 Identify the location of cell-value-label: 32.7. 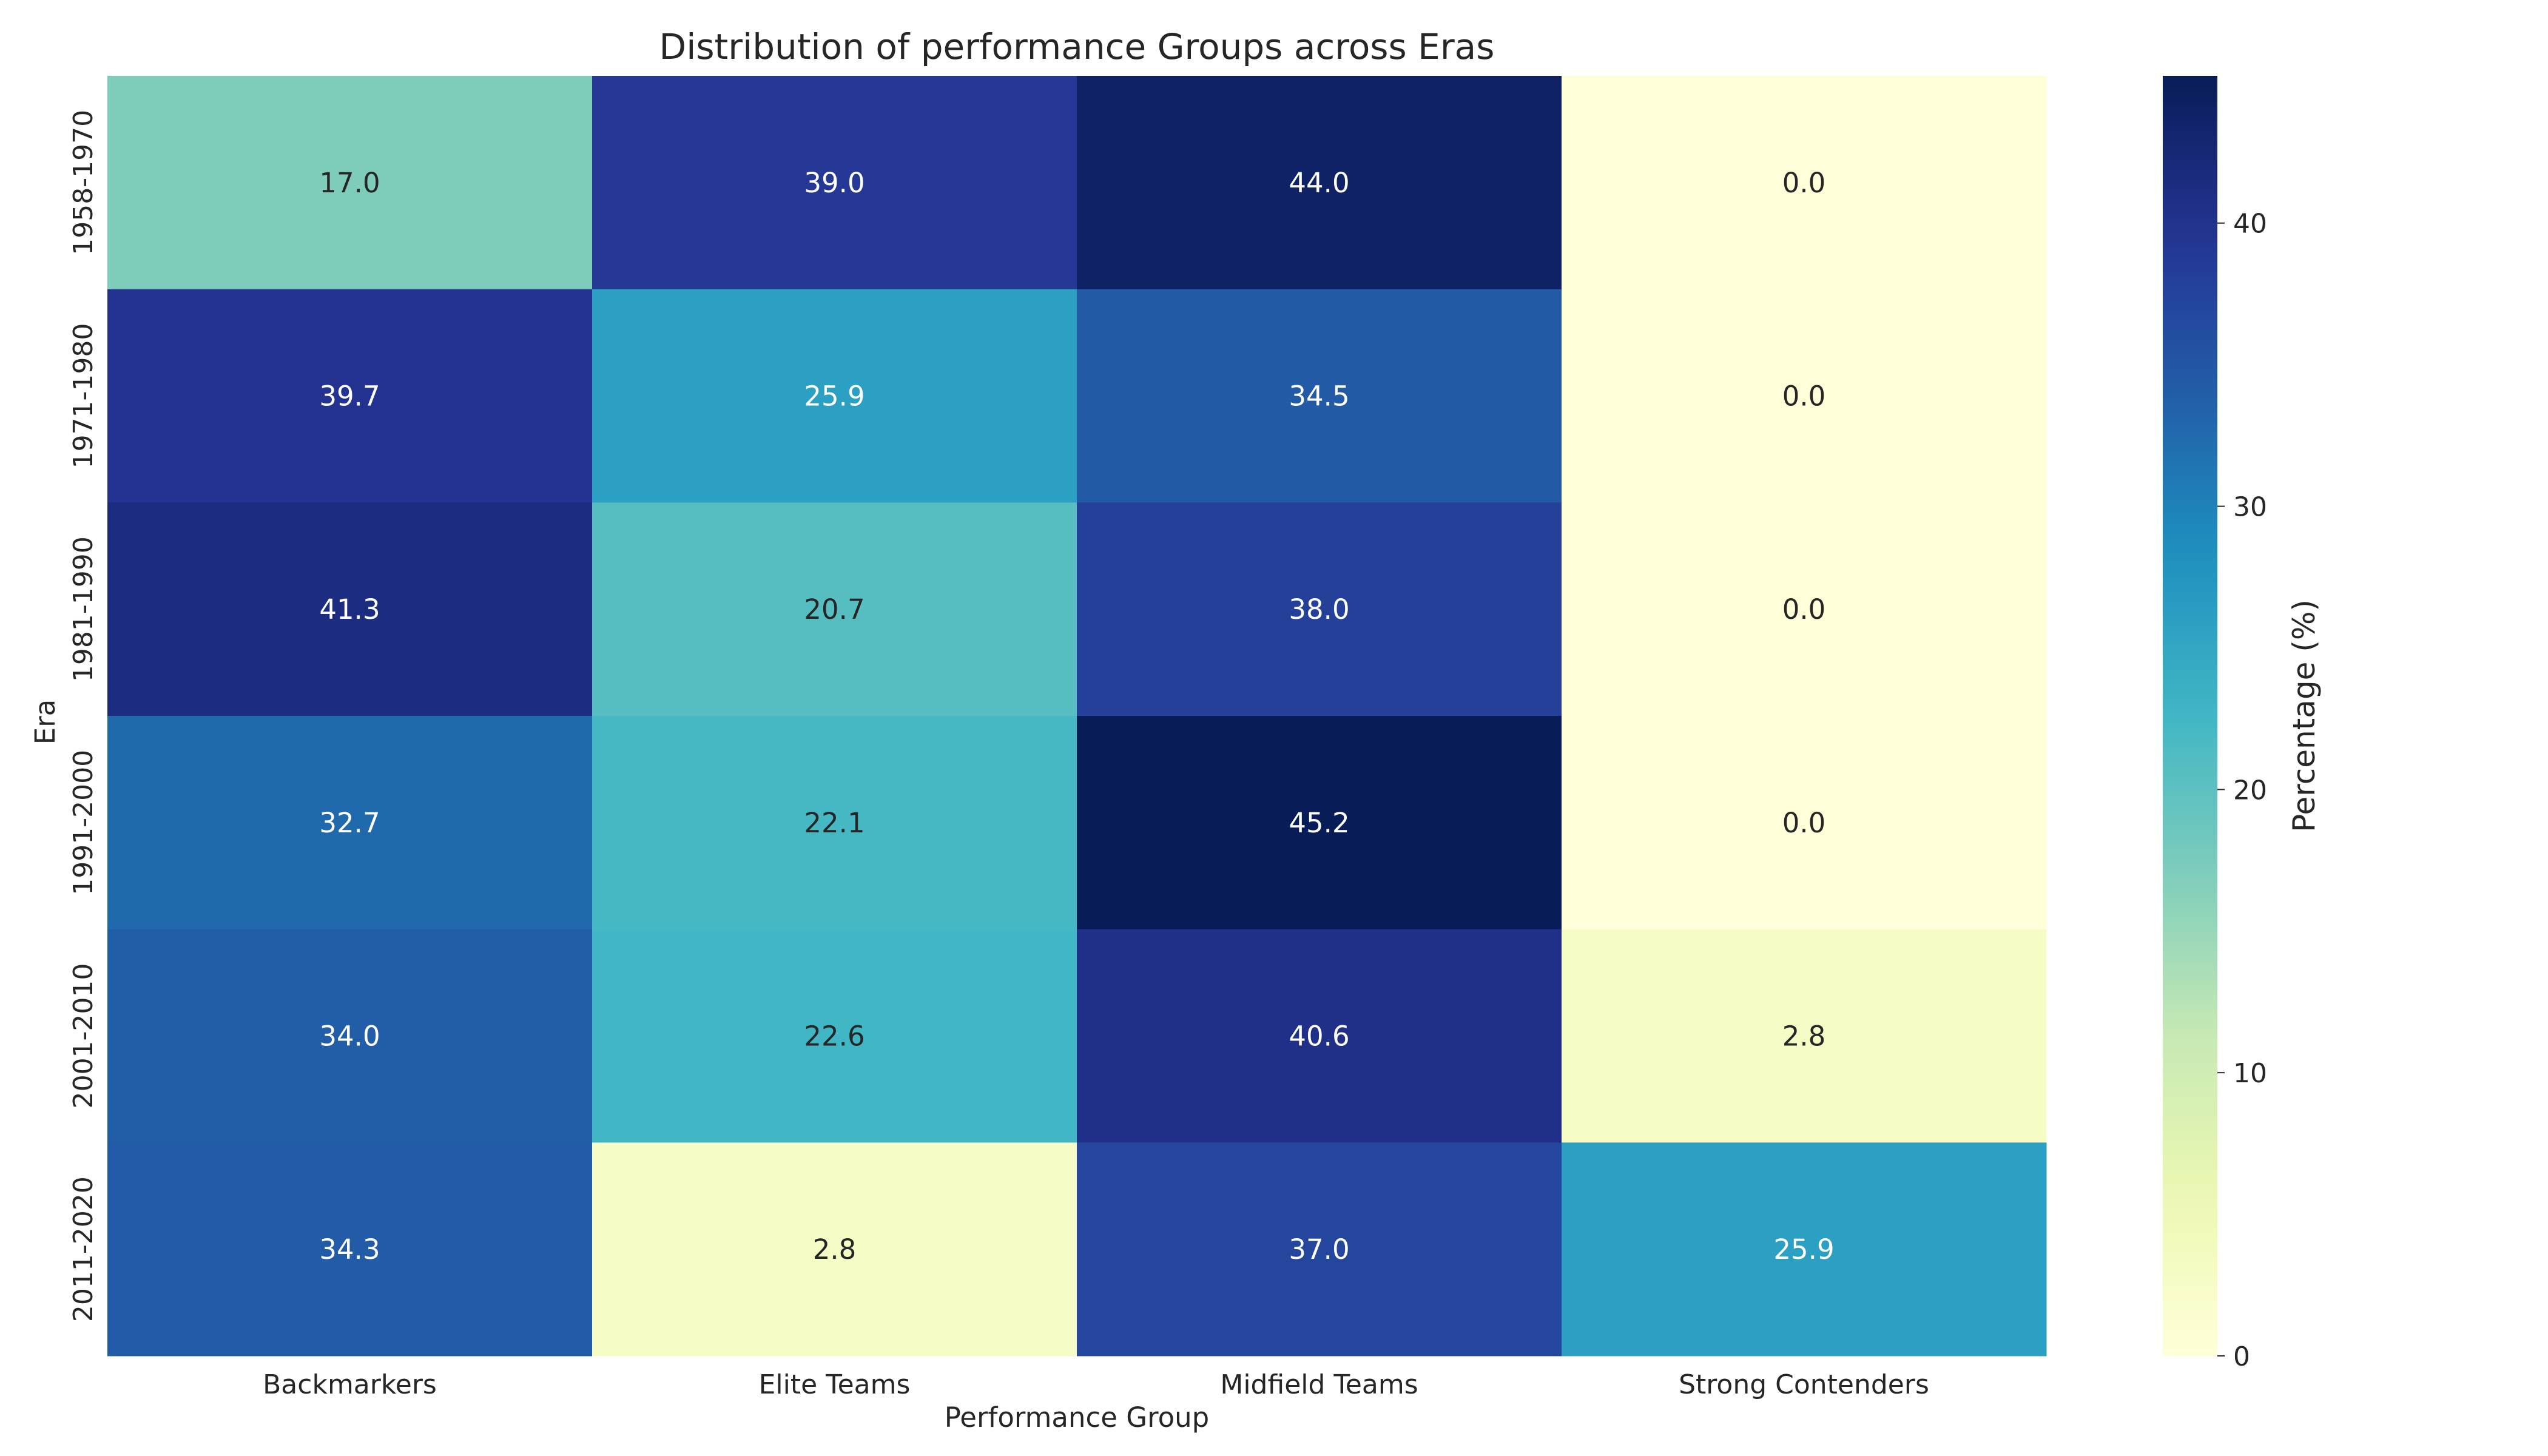
(349, 823).